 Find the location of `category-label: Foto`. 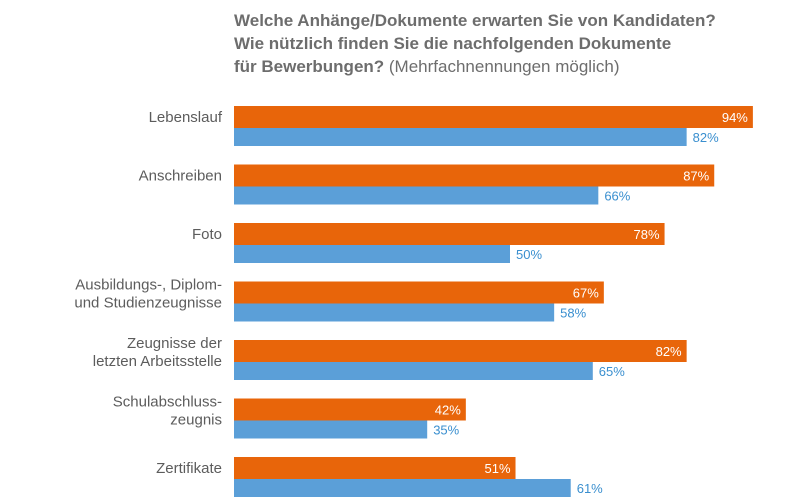

category-label: Foto is located at coordinates (207, 234).